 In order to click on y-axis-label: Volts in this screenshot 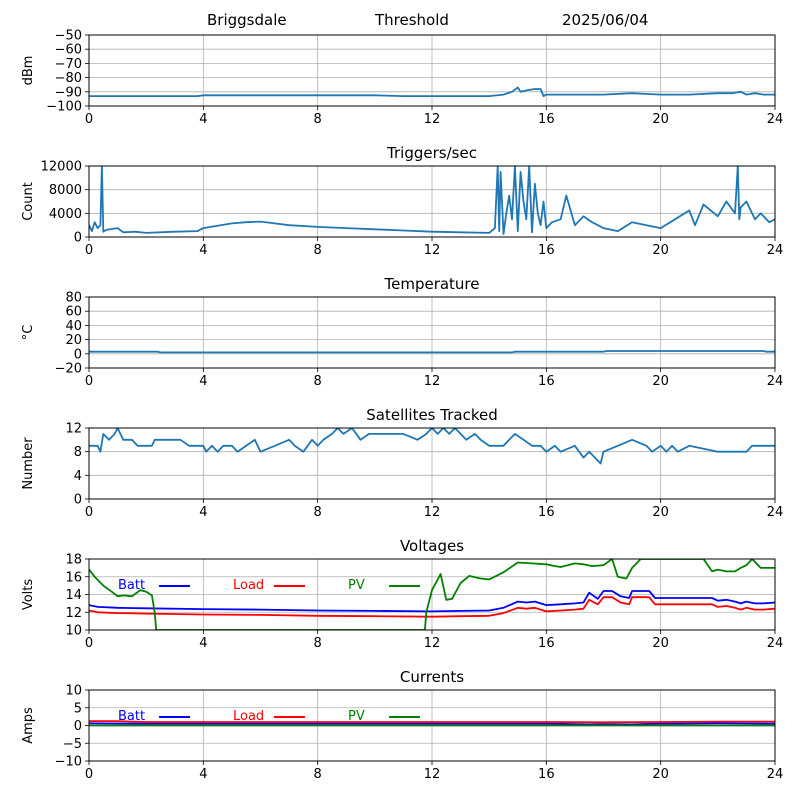, I will do `click(28, 595)`.